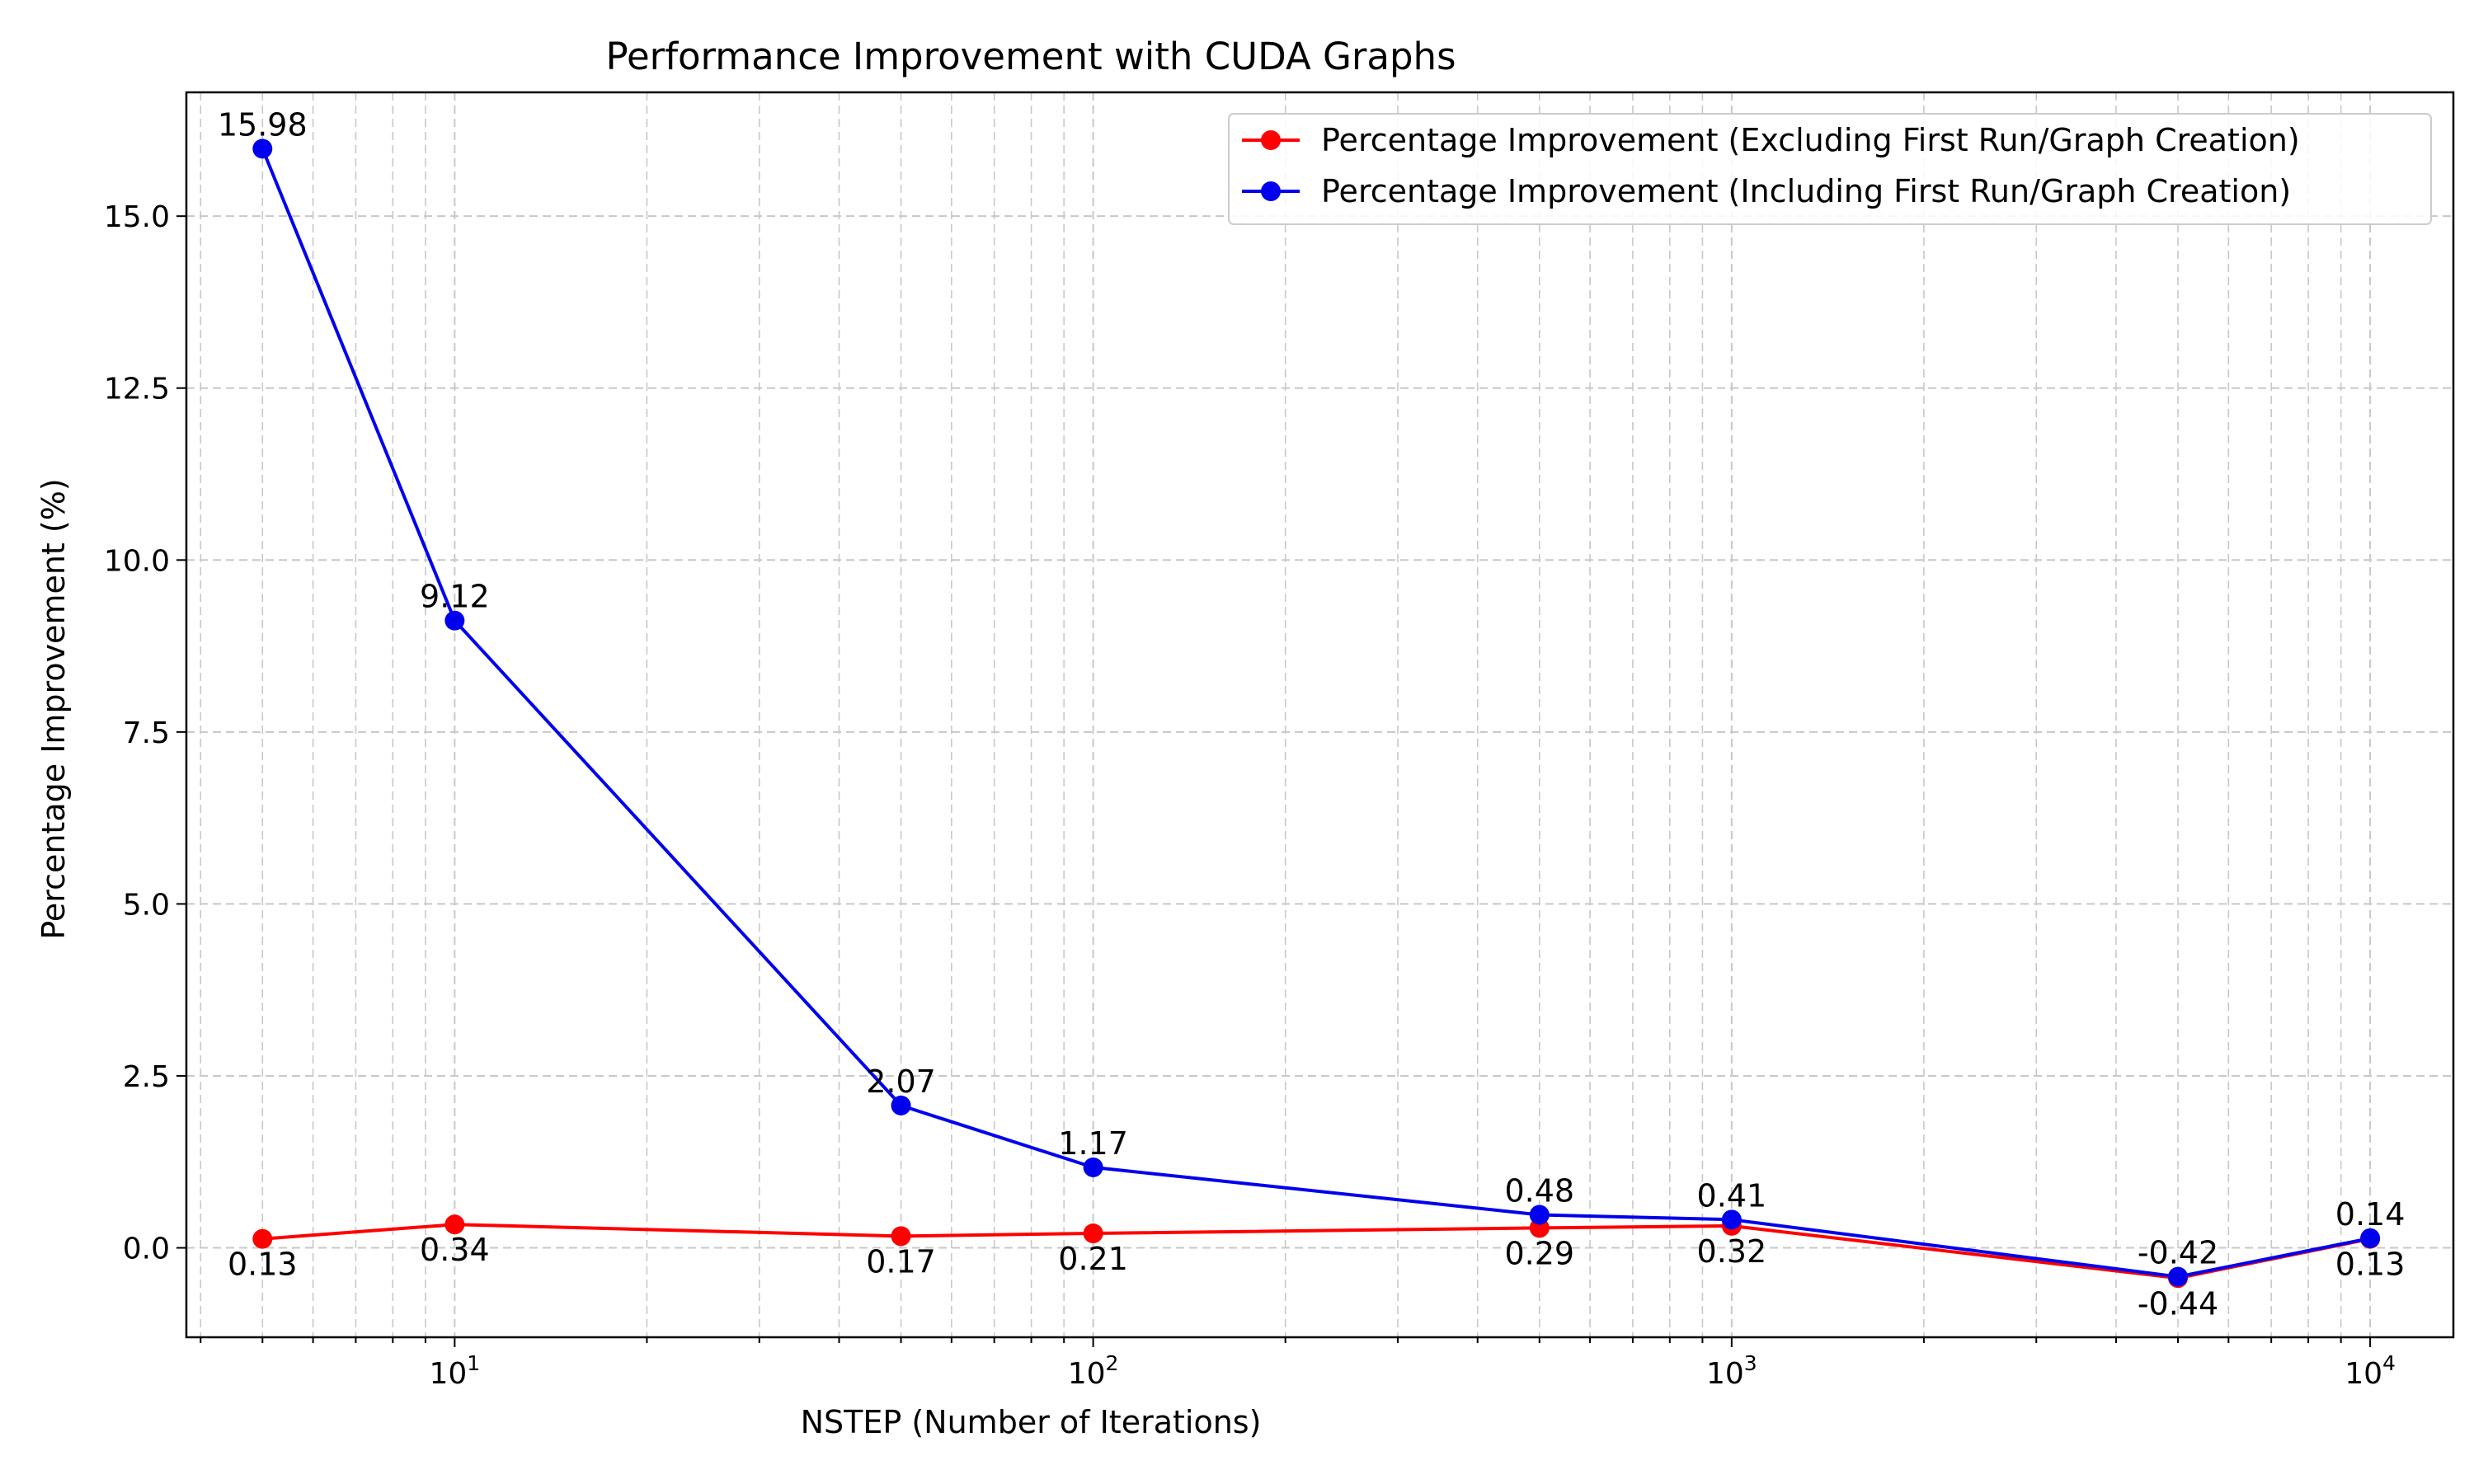  I want to click on x-tick-label: 10³, so click(1731, 1371).